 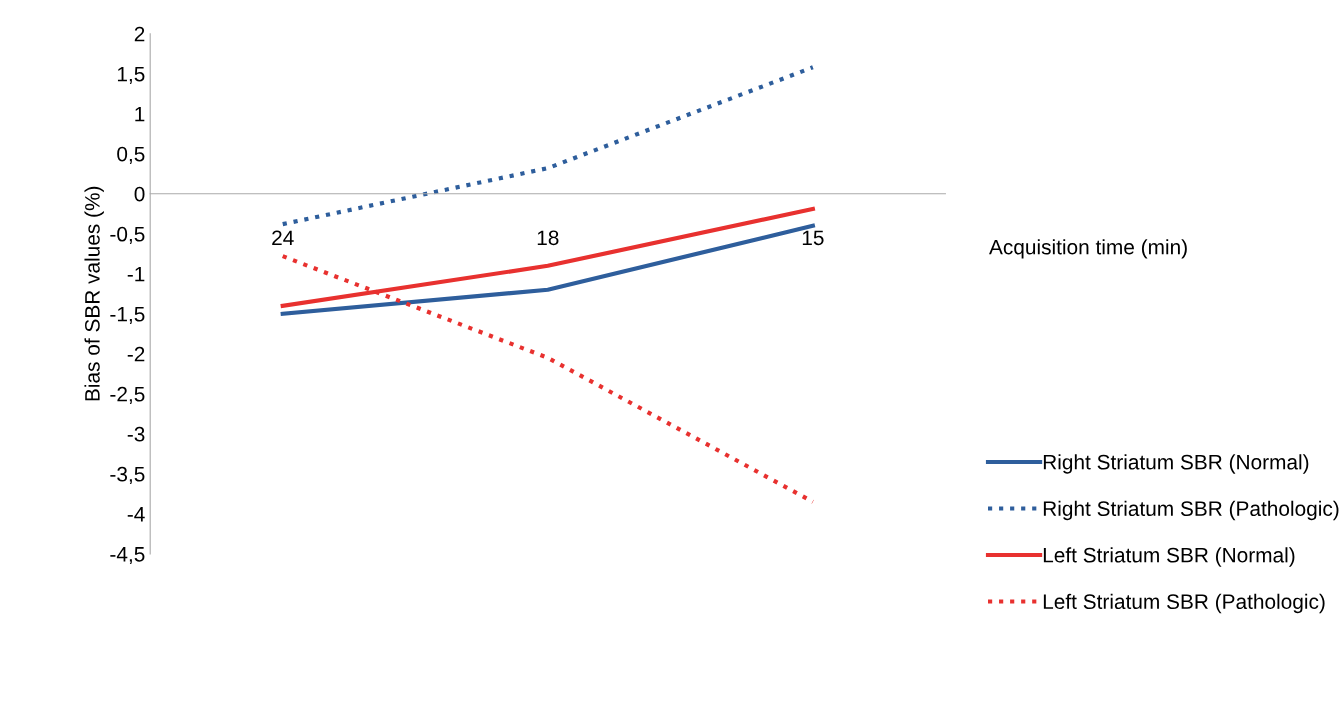 I want to click on y-tick-label: 1,5, so click(x=131, y=75).